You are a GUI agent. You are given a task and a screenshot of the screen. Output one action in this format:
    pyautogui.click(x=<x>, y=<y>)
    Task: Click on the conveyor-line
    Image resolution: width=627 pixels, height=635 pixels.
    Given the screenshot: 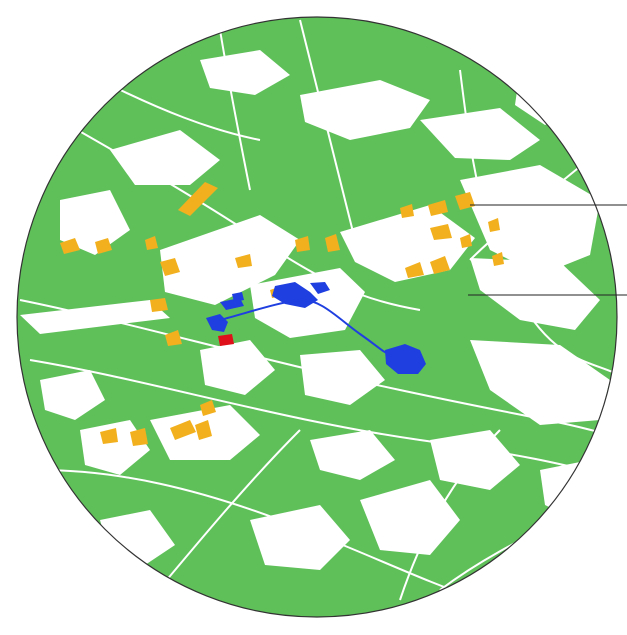 What is the action you would take?
    pyautogui.click(x=306, y=327)
    